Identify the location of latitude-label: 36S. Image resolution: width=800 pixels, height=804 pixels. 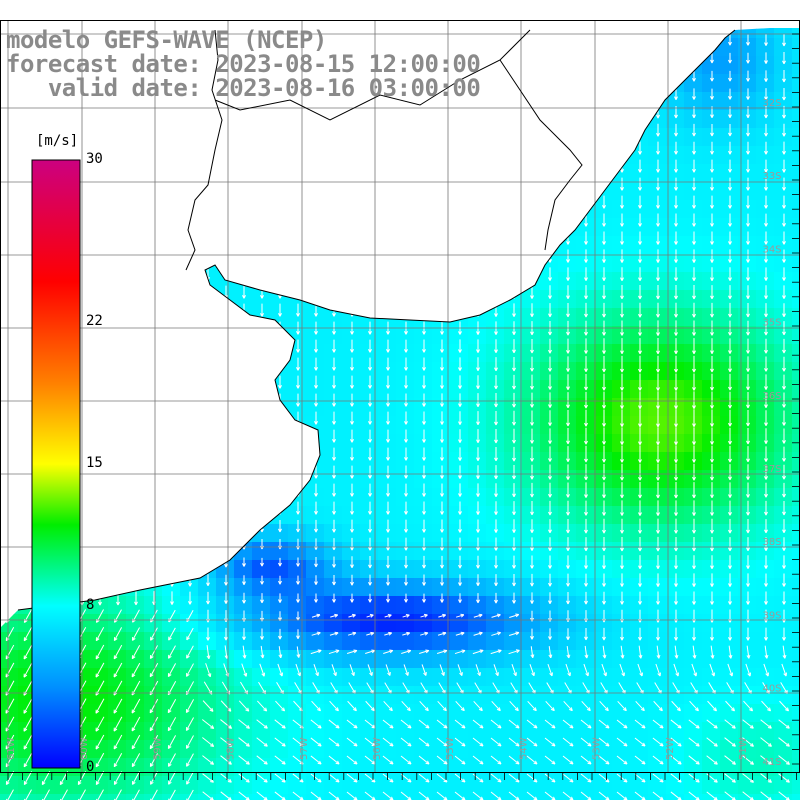
(771, 396).